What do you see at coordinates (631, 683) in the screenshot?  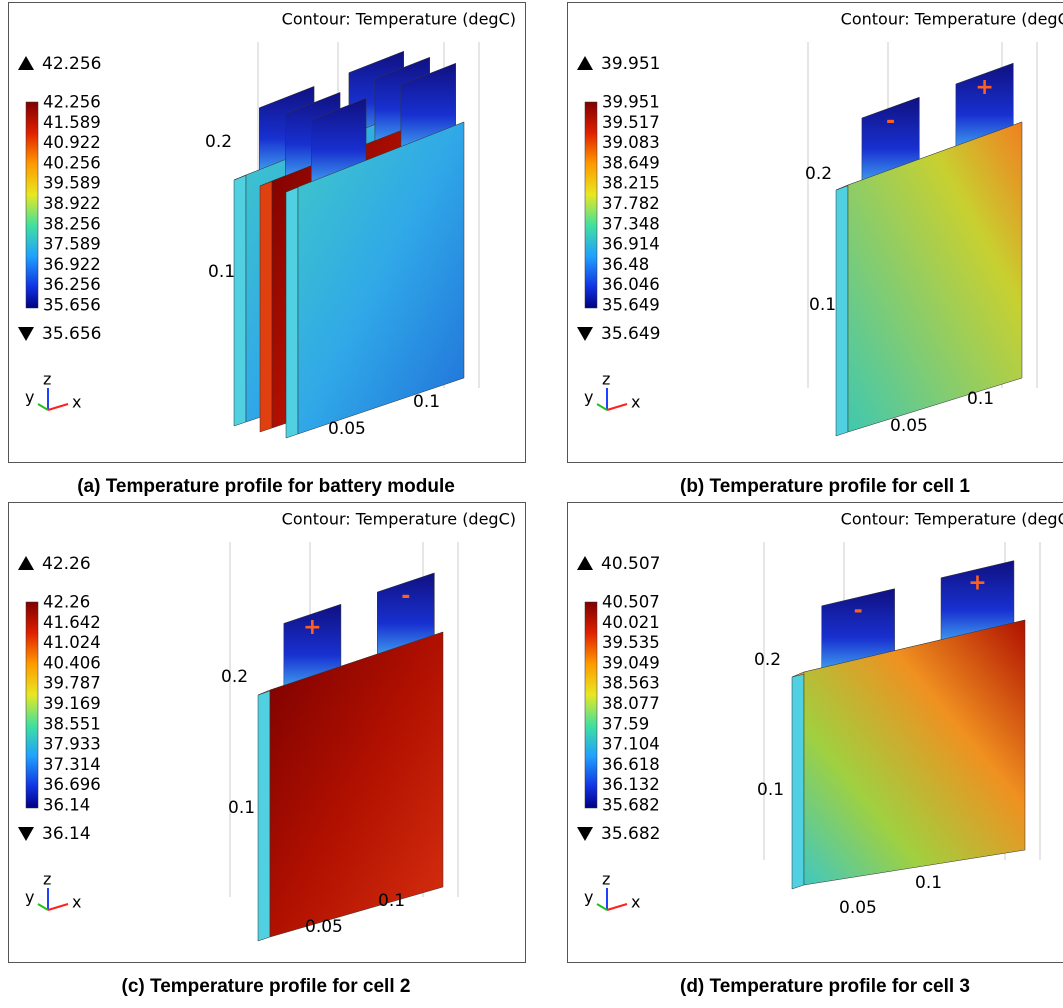 I see `colorbar-label: 38.563` at bounding box center [631, 683].